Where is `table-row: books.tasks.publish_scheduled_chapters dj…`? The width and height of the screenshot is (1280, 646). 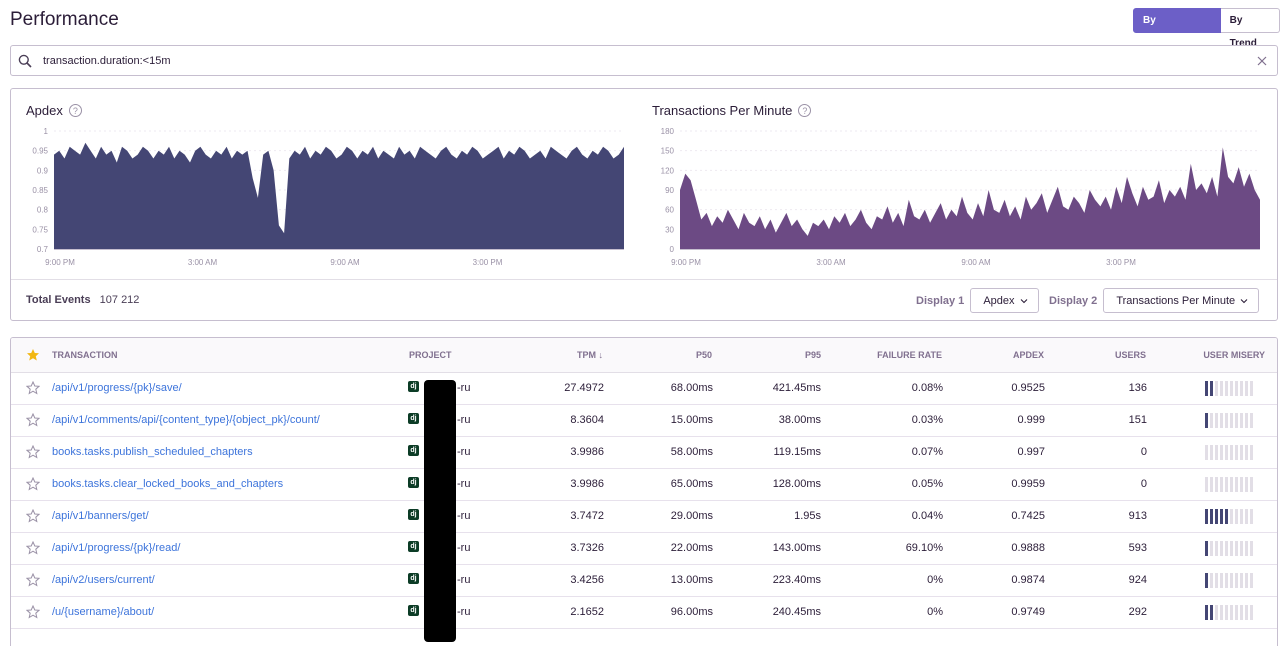
table-row: books.tasks.publish_scheduled_chapters dj… is located at coordinates (644, 453).